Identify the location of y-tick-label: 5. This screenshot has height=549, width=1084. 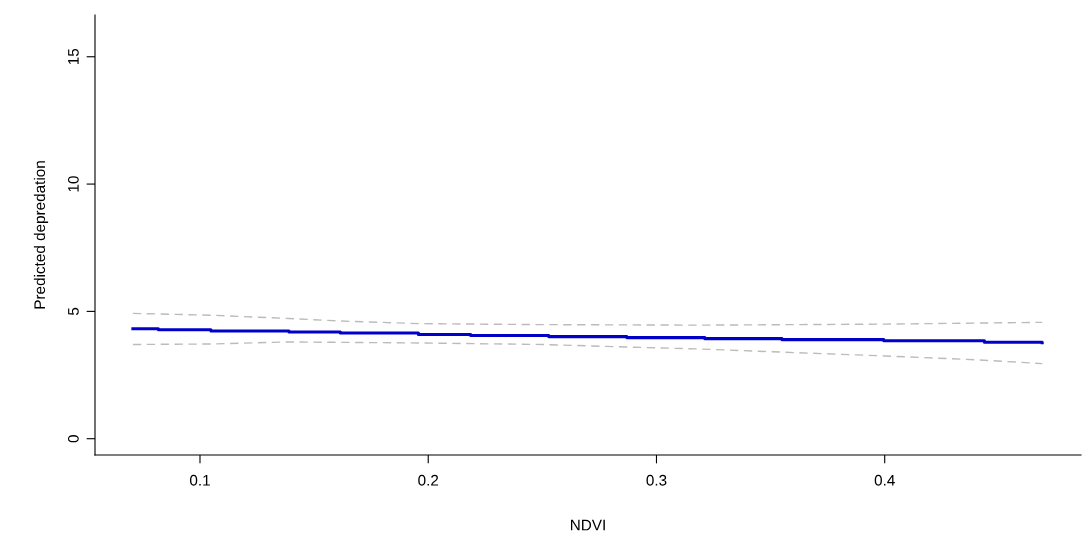
(73, 311).